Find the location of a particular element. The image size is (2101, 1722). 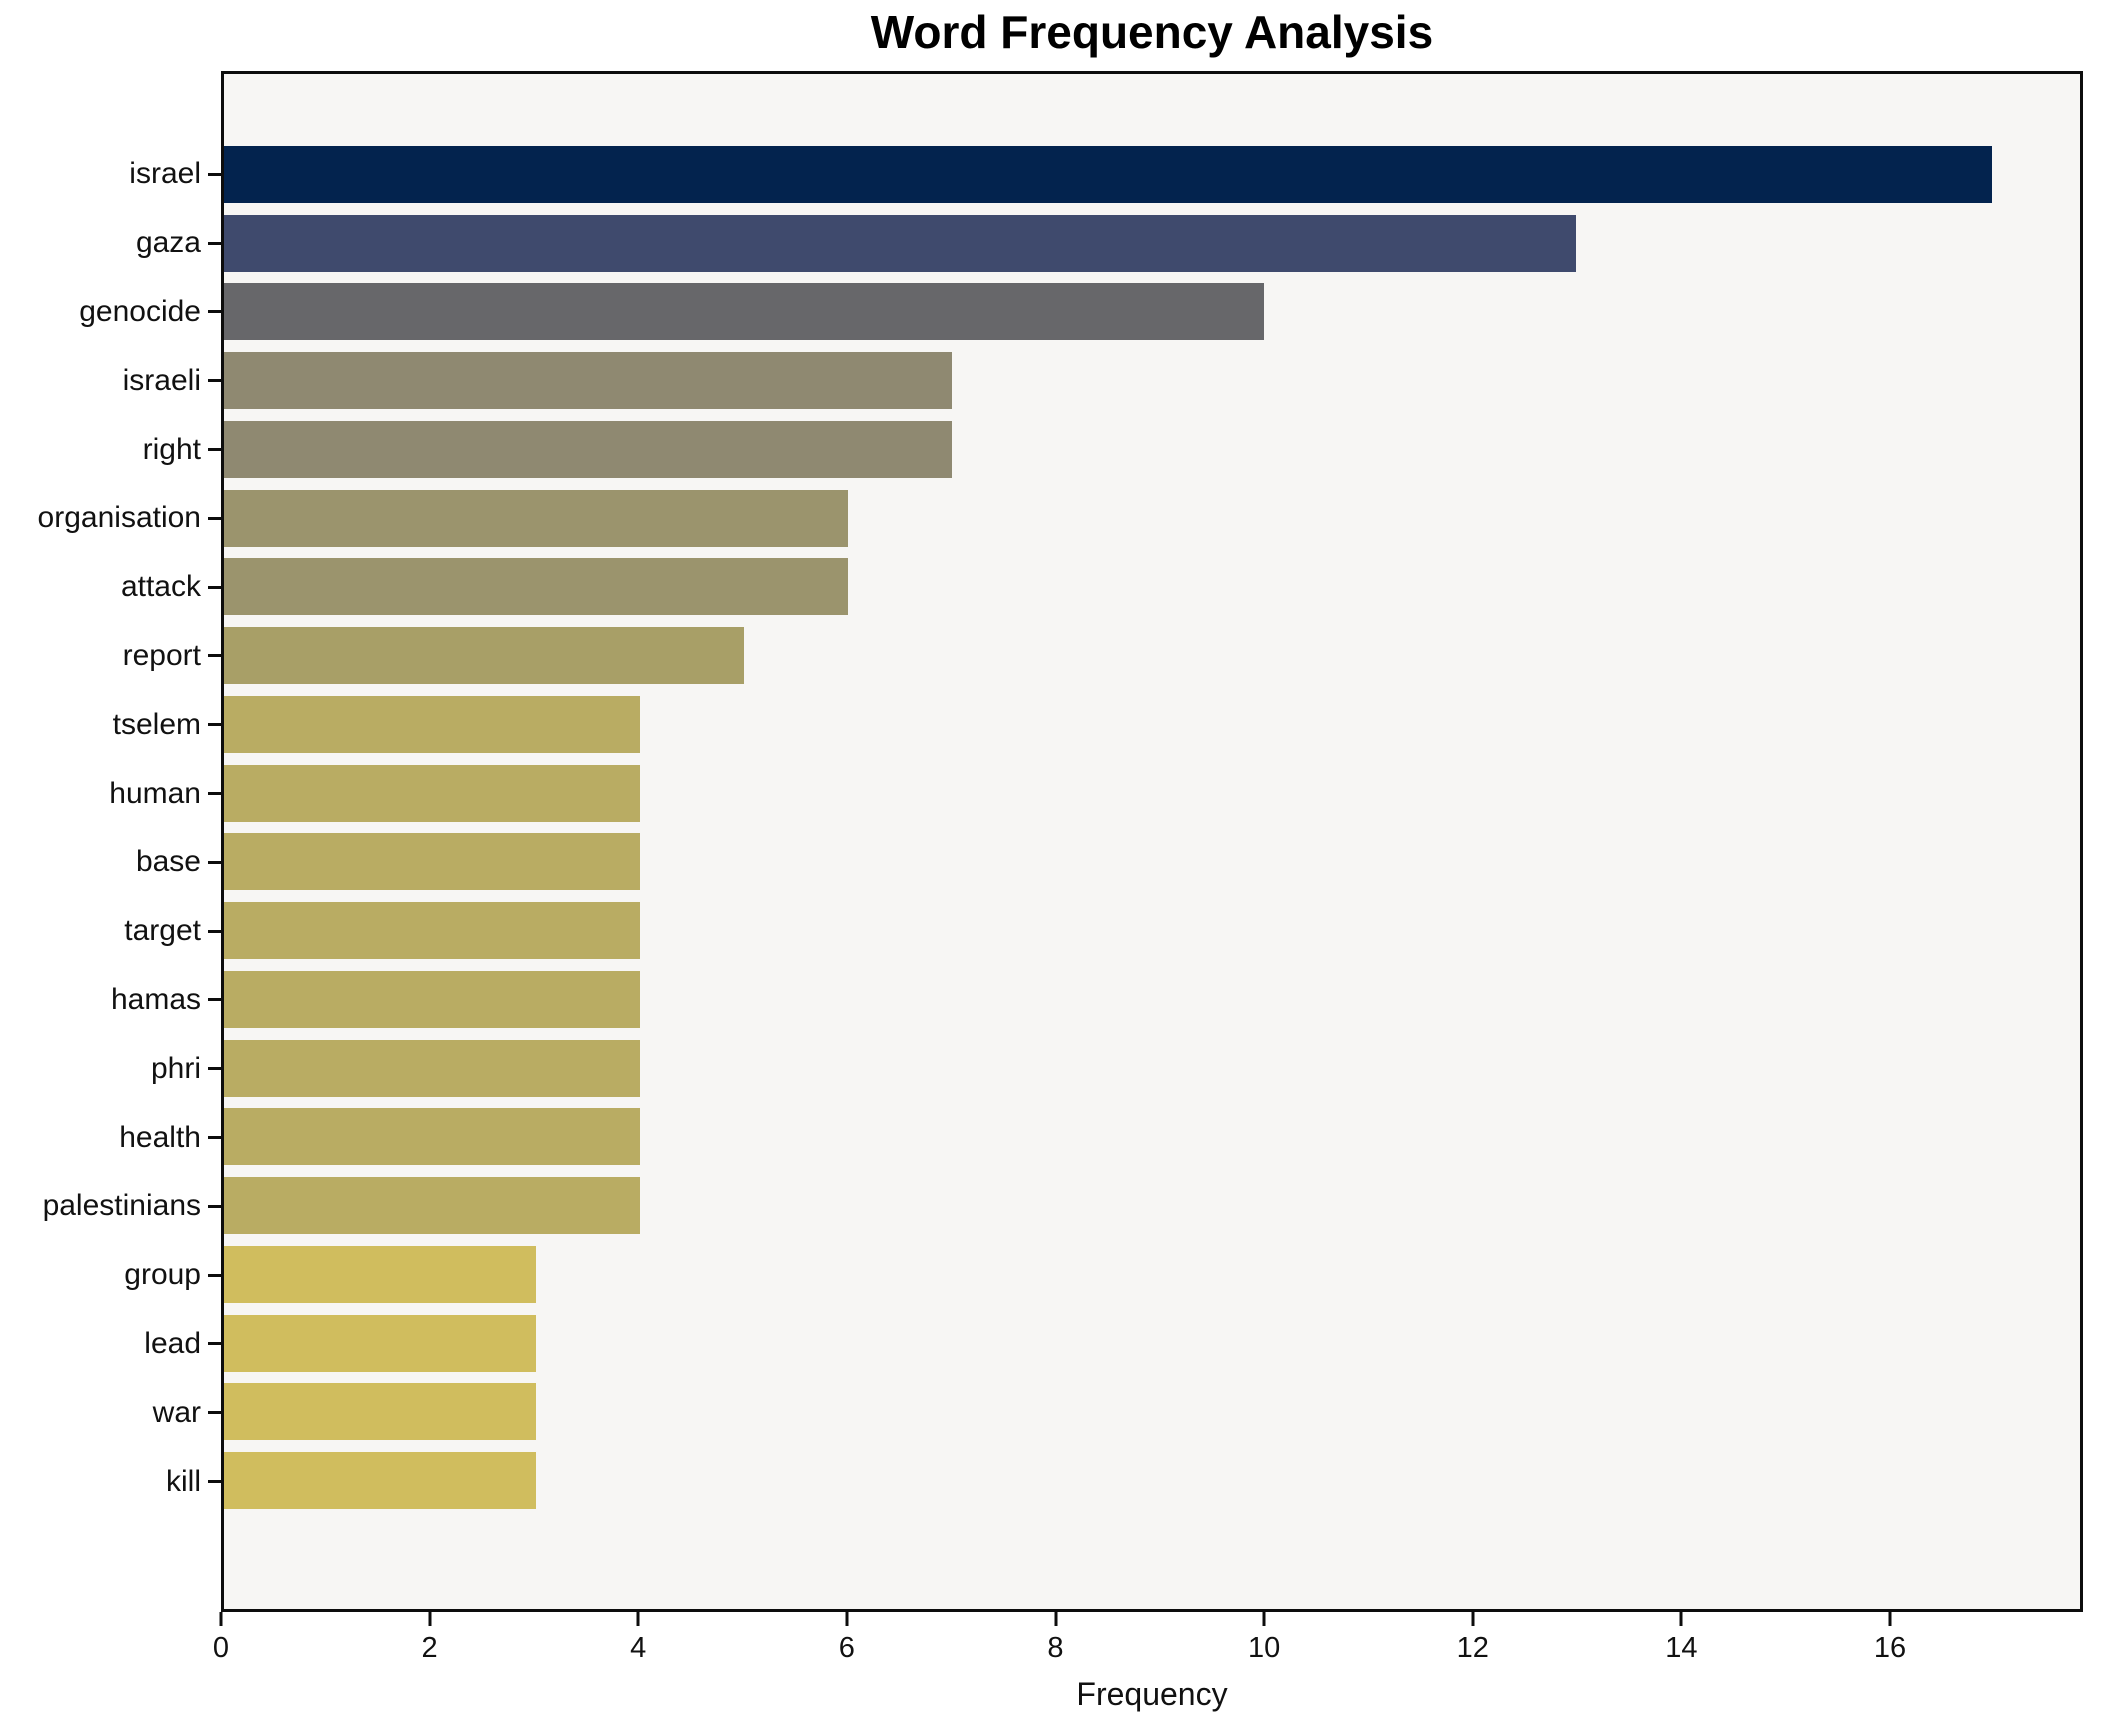

x-tick-label-8: 8 is located at coordinates (1055, 1648).